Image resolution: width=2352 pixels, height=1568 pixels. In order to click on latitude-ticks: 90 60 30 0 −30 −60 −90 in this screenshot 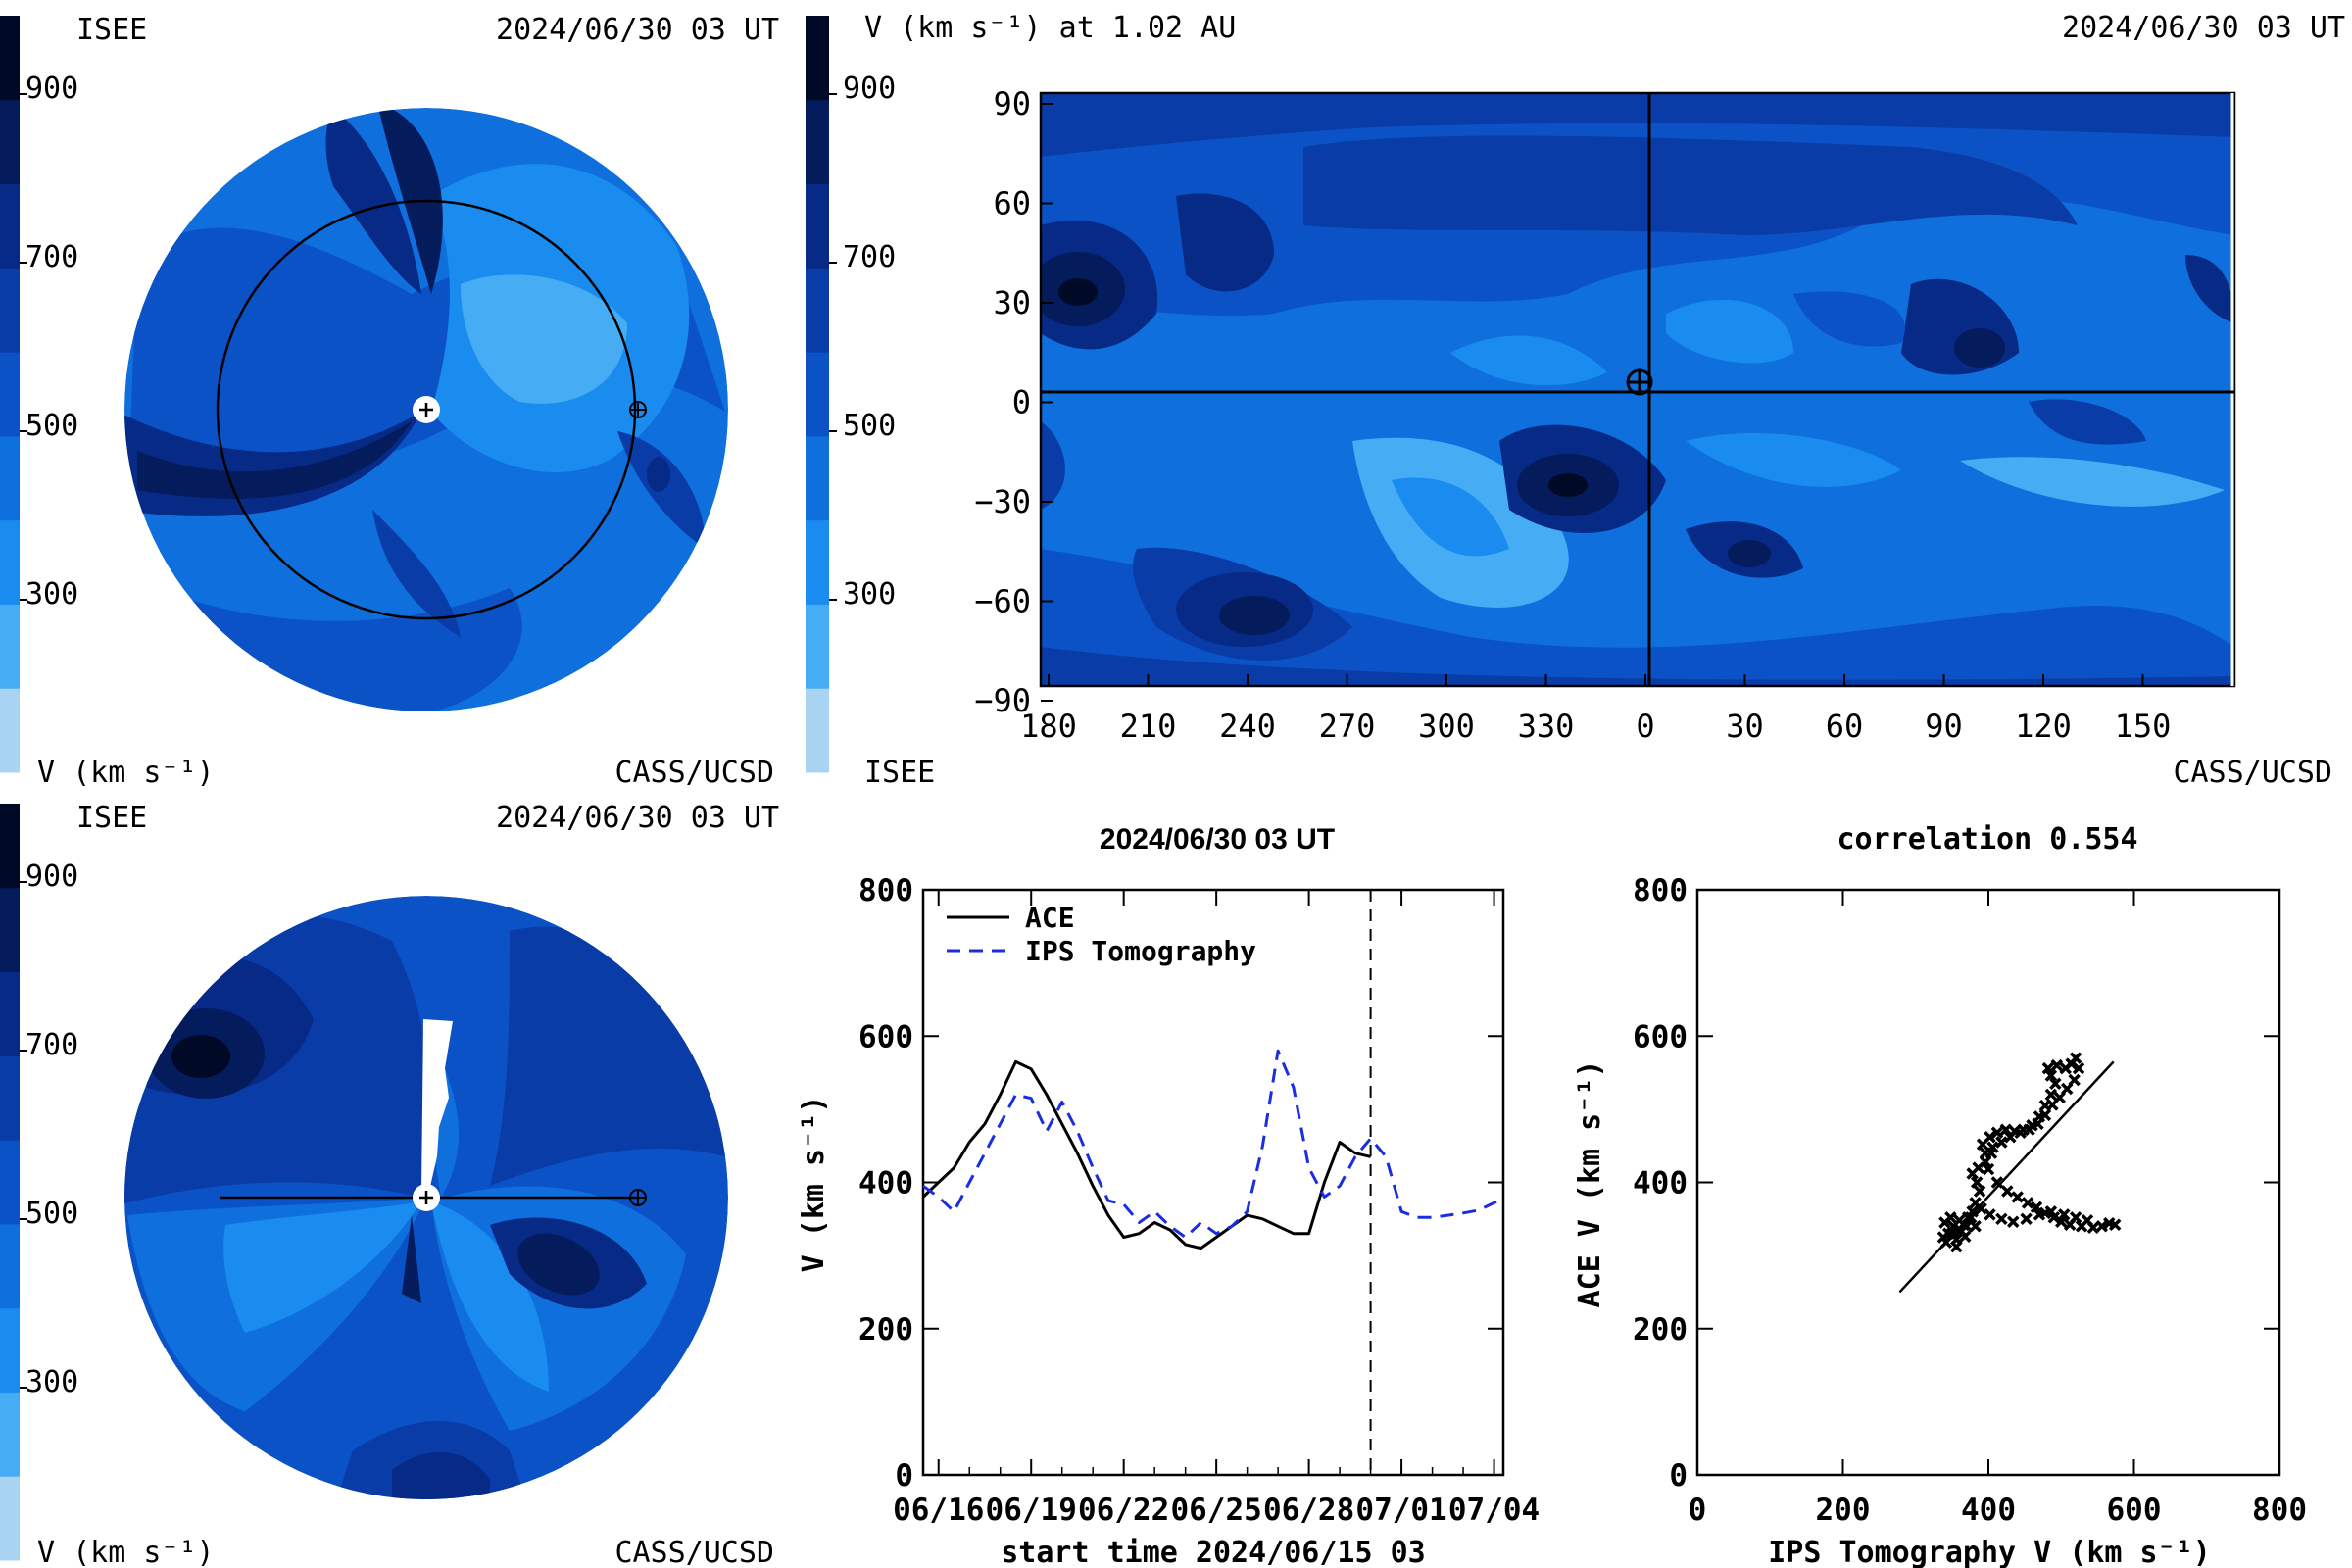, I will do `click(1013, 402)`.